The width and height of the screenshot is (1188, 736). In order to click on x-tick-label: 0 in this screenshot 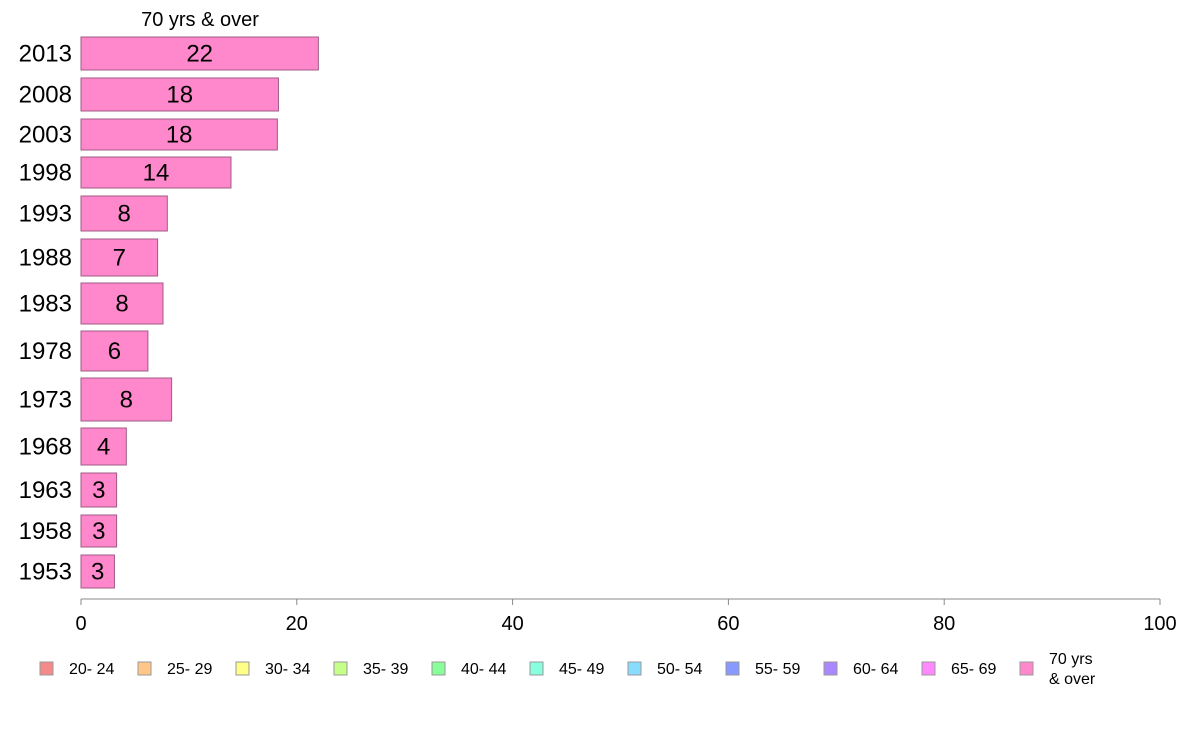, I will do `click(80, 624)`.